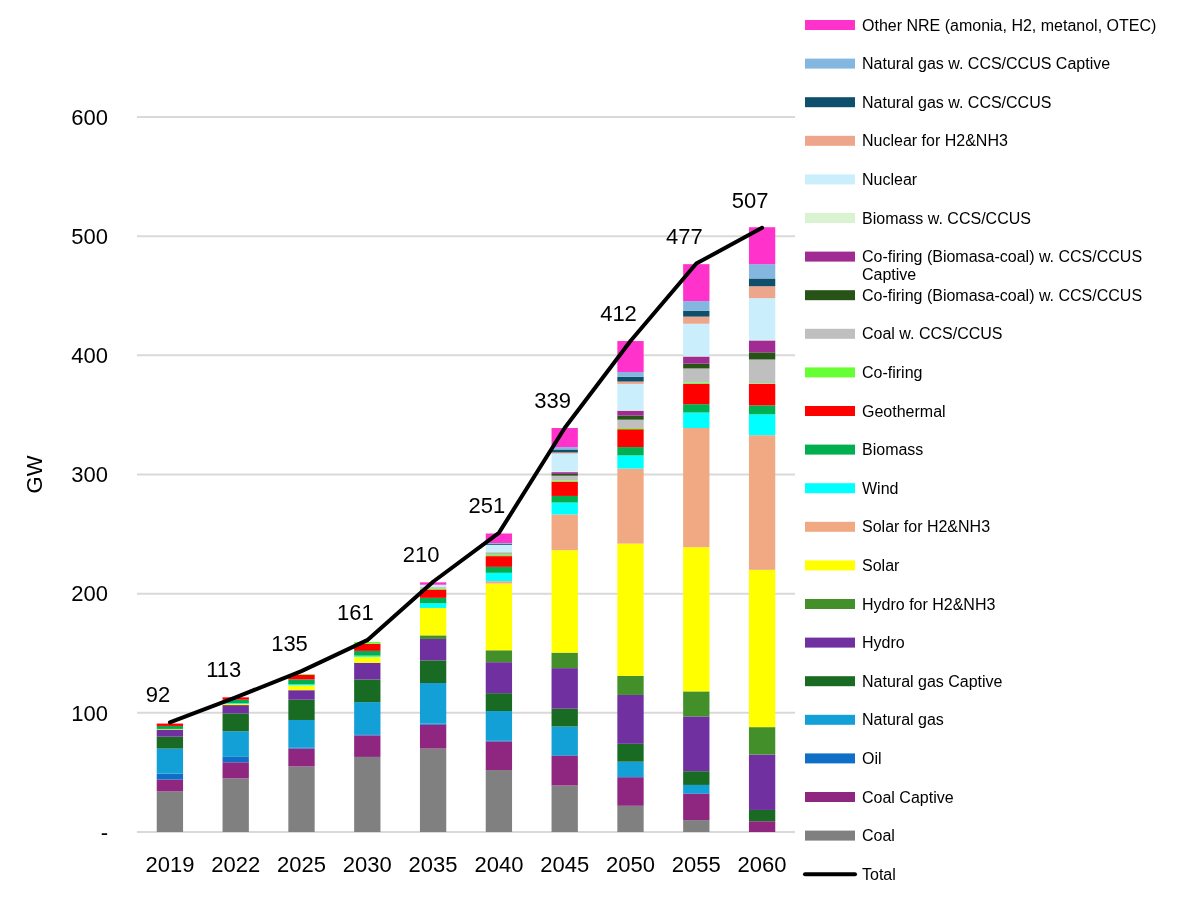 This screenshot has height=900, width=1204. Describe the element at coordinates (696, 864) in the screenshot. I see `x-tick-label: 2055` at that location.